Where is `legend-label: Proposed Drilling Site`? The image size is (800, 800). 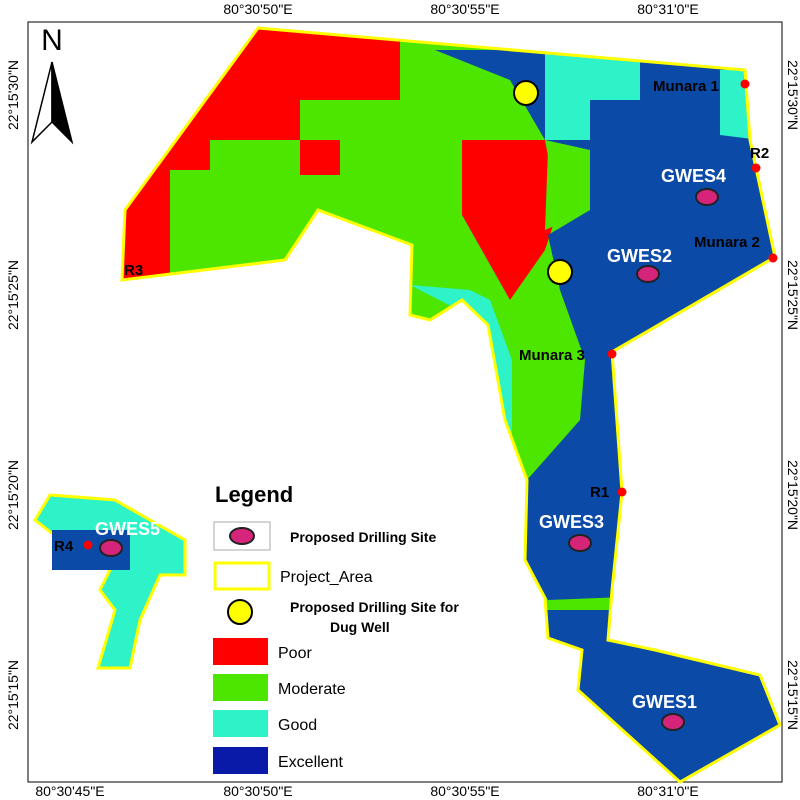
legend-label: Proposed Drilling Site is located at coordinates (363, 537).